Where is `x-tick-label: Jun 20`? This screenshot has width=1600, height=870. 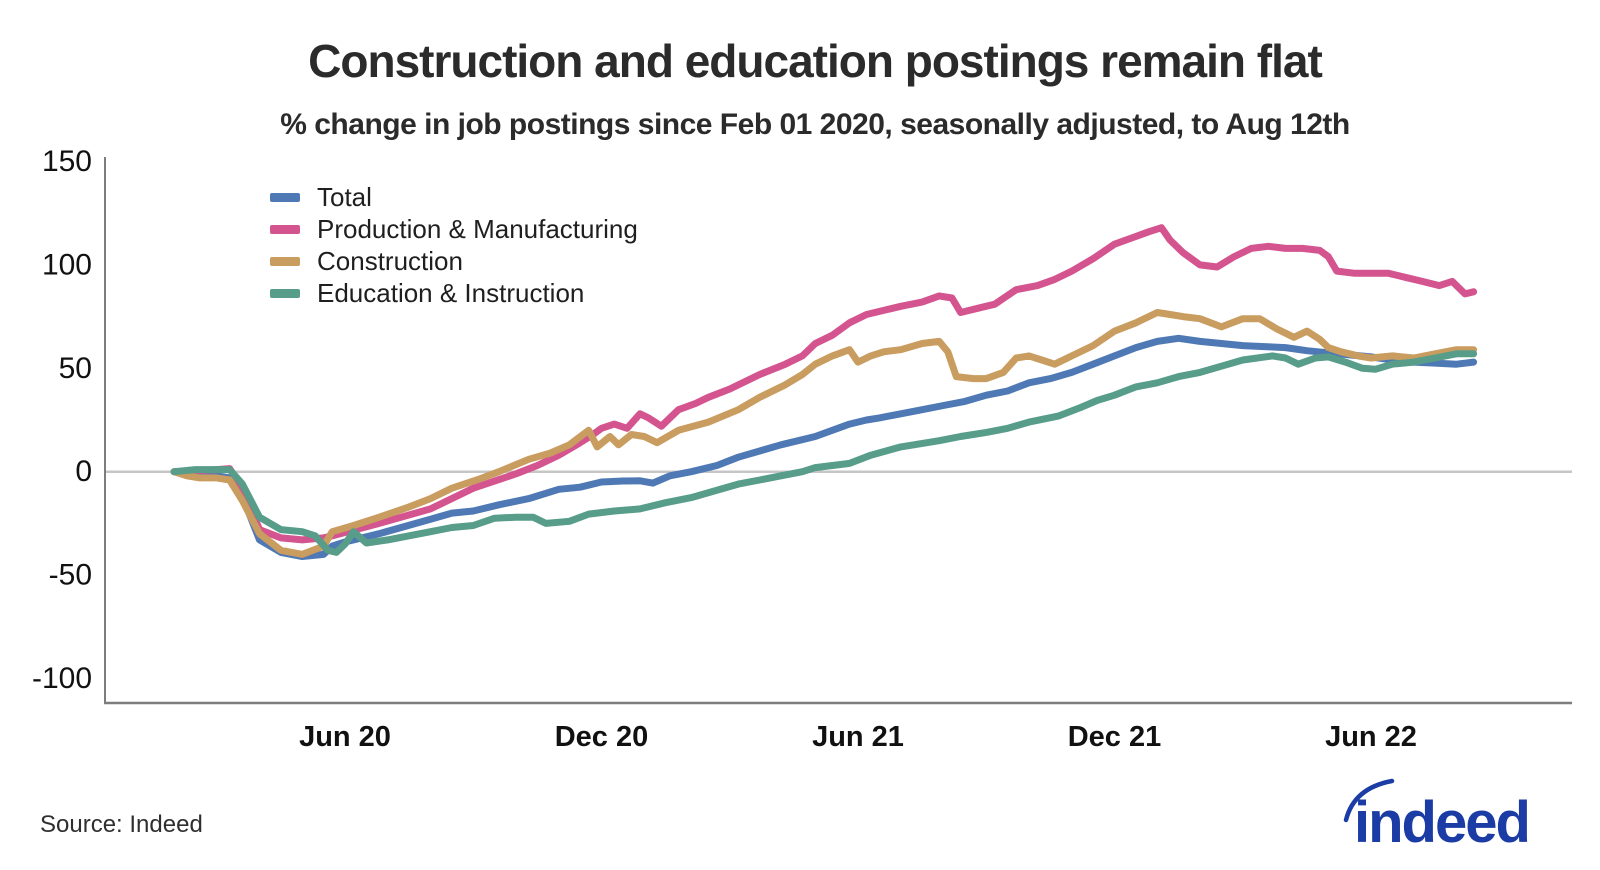 x-tick-label: Jun 20 is located at coordinates (345, 737).